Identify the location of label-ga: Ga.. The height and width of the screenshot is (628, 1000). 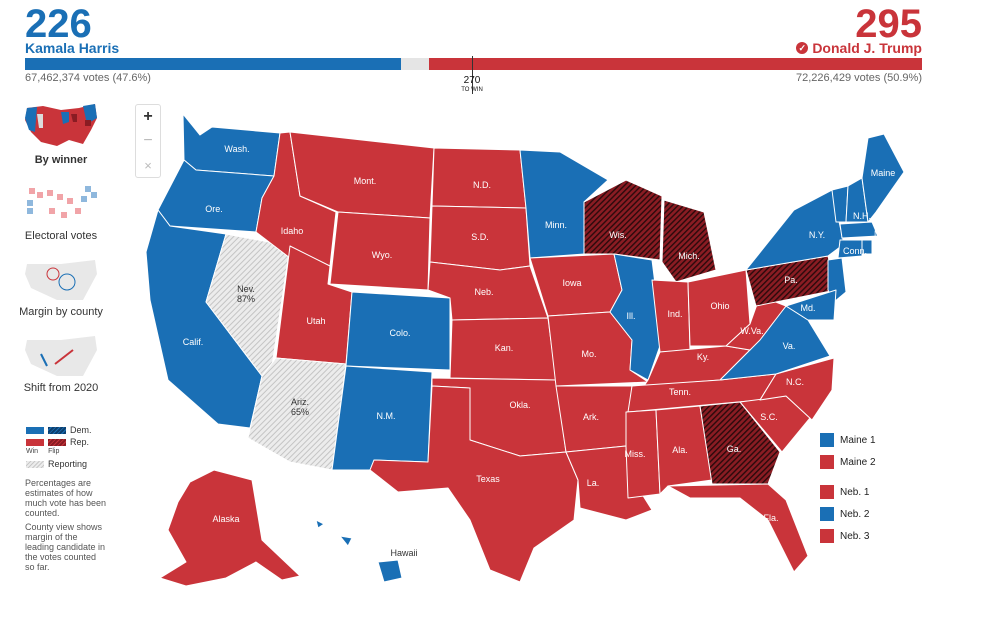
(734, 449).